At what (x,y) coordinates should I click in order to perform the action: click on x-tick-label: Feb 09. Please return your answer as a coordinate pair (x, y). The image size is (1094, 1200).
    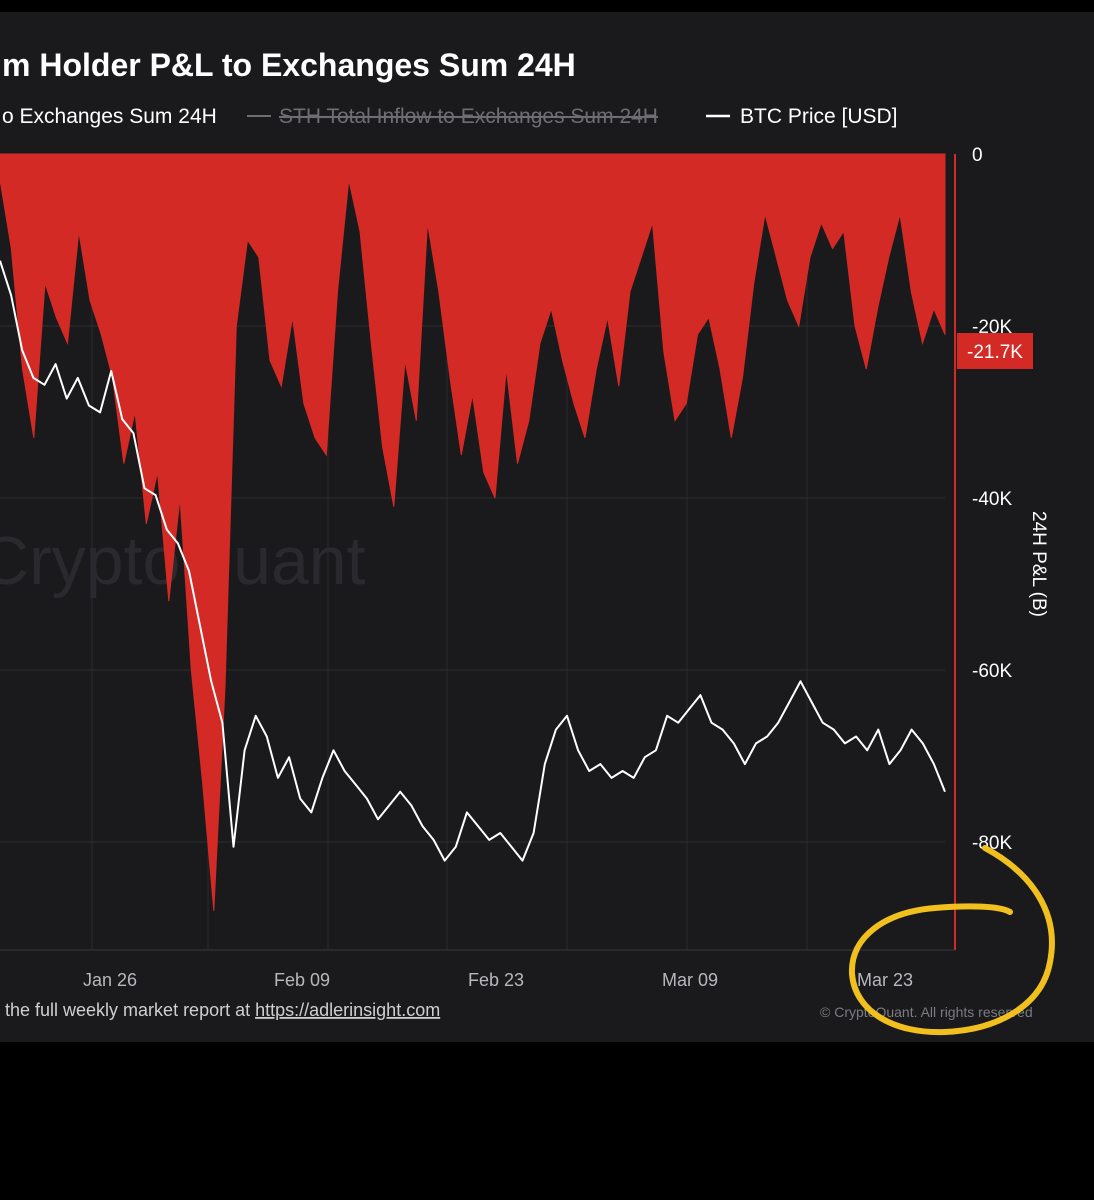
    Looking at the image, I should click on (302, 980).